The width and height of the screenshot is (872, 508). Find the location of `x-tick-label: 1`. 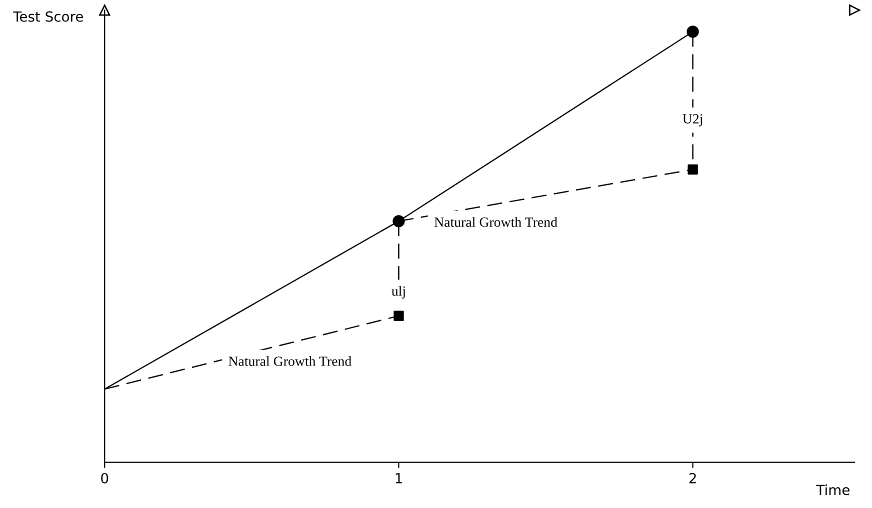

x-tick-label: 1 is located at coordinates (399, 478).